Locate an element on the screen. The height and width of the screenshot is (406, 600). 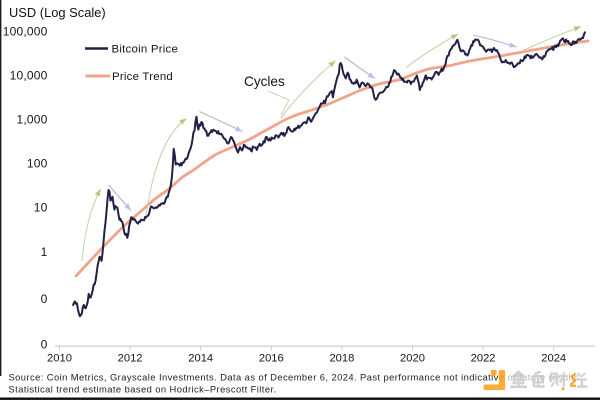
svg-text: 10 is located at coordinates (41, 208).